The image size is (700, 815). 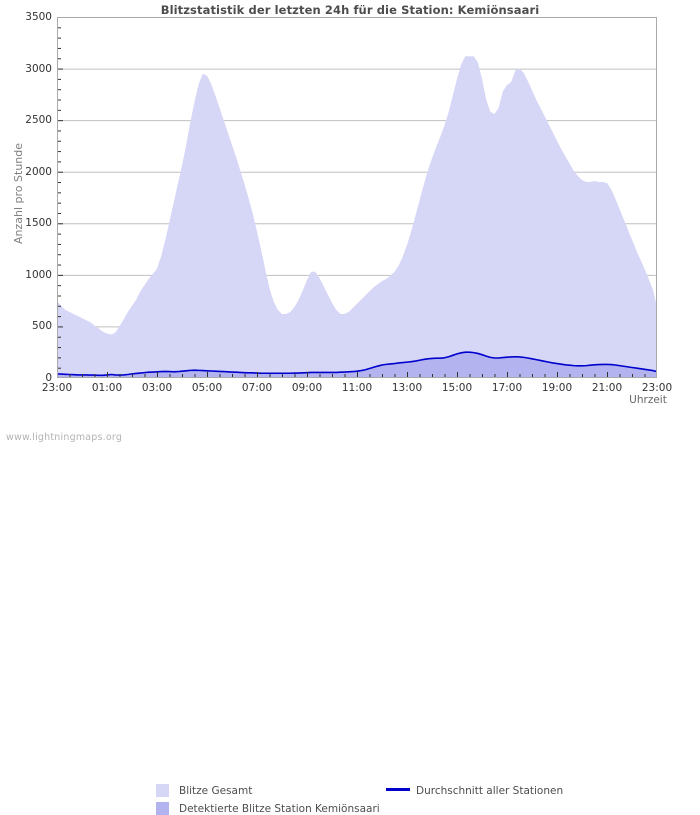 I want to click on legend-swatch-total, so click(x=162, y=790).